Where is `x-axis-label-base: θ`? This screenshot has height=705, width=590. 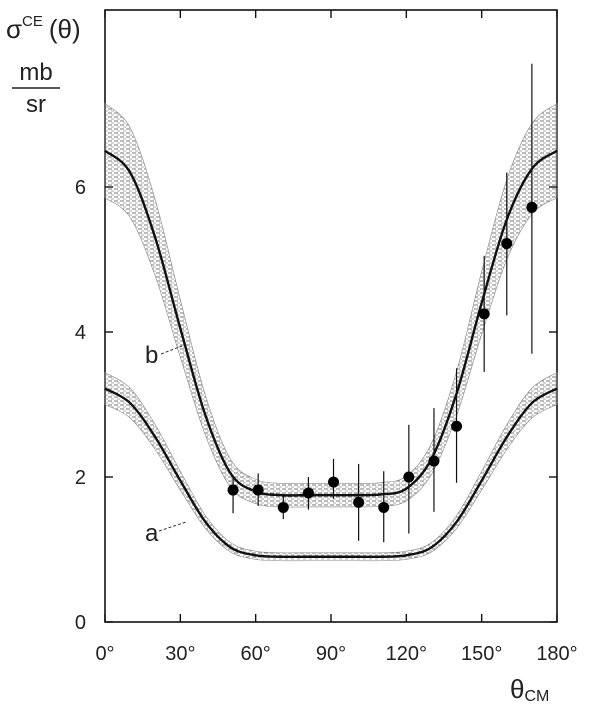
x-axis-label-base: θ is located at coordinates (517, 689).